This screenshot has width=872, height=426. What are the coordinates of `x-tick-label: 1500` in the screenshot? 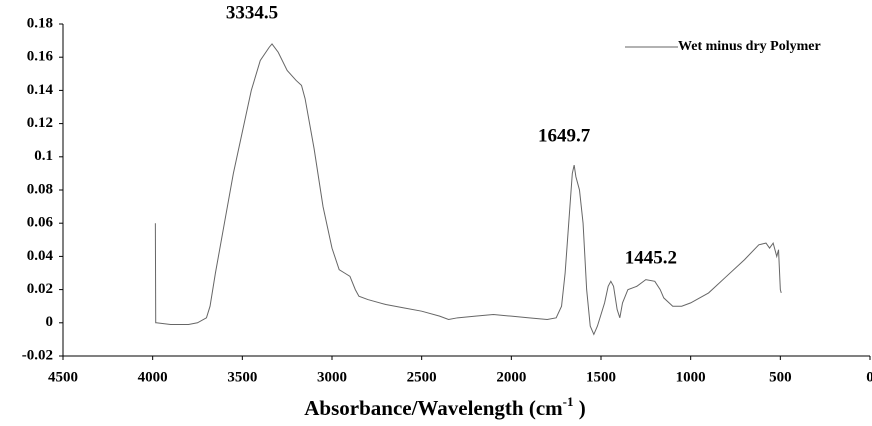 It's located at (601, 377).